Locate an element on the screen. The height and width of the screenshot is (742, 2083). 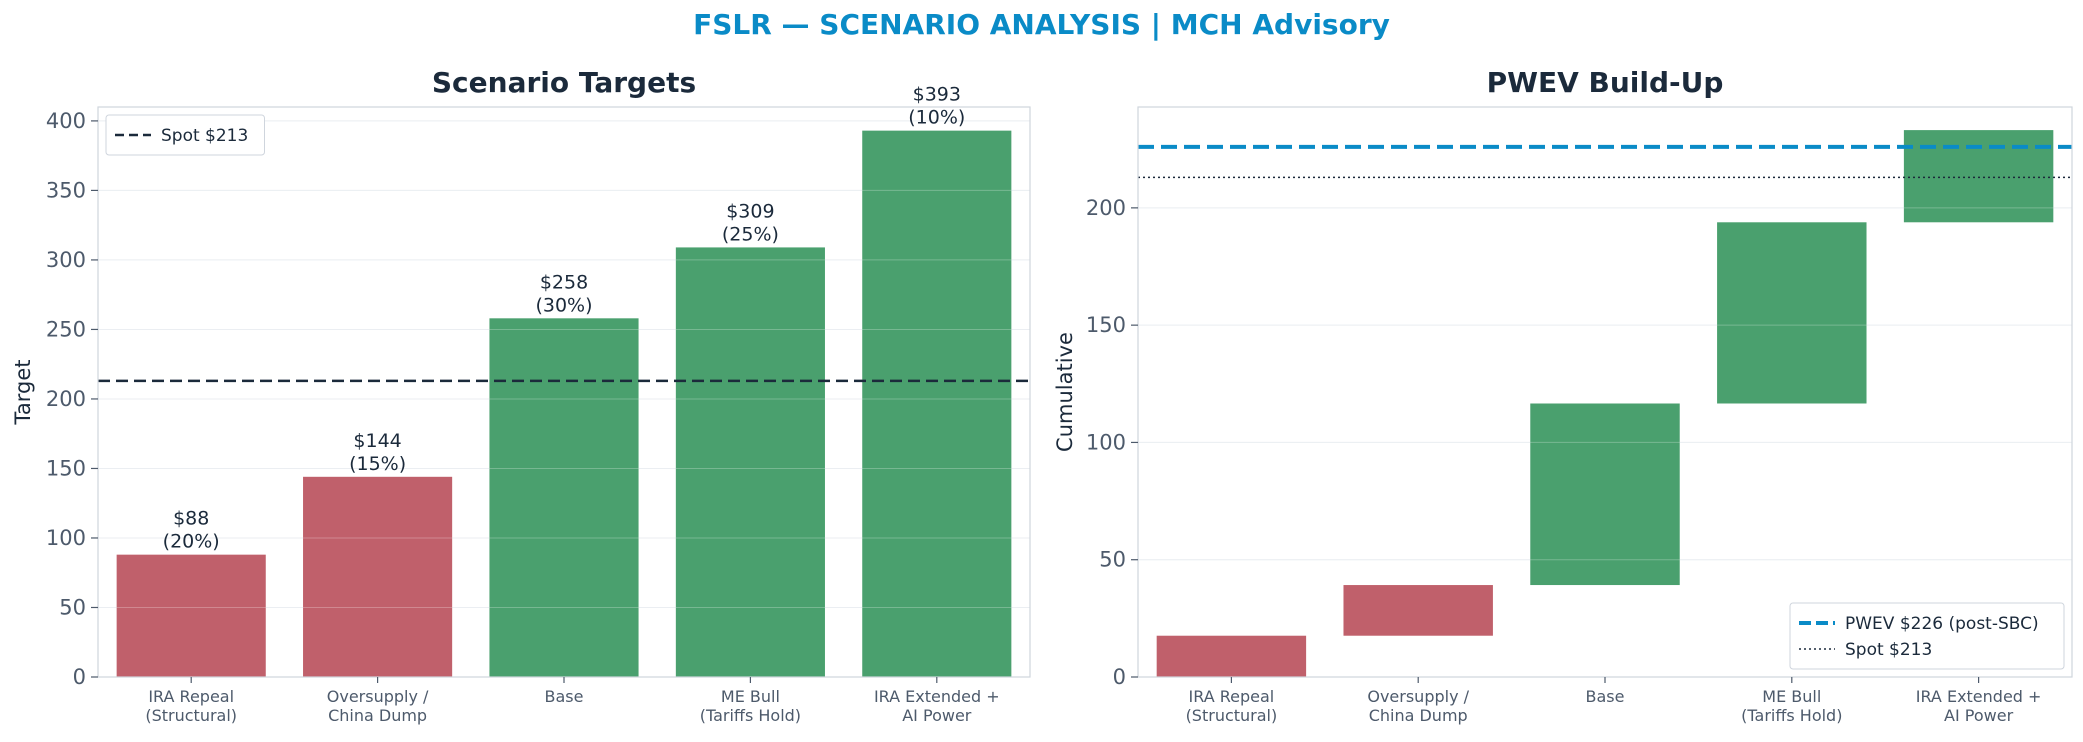
y-tick-label: 400 is located at coordinates (66, 121).